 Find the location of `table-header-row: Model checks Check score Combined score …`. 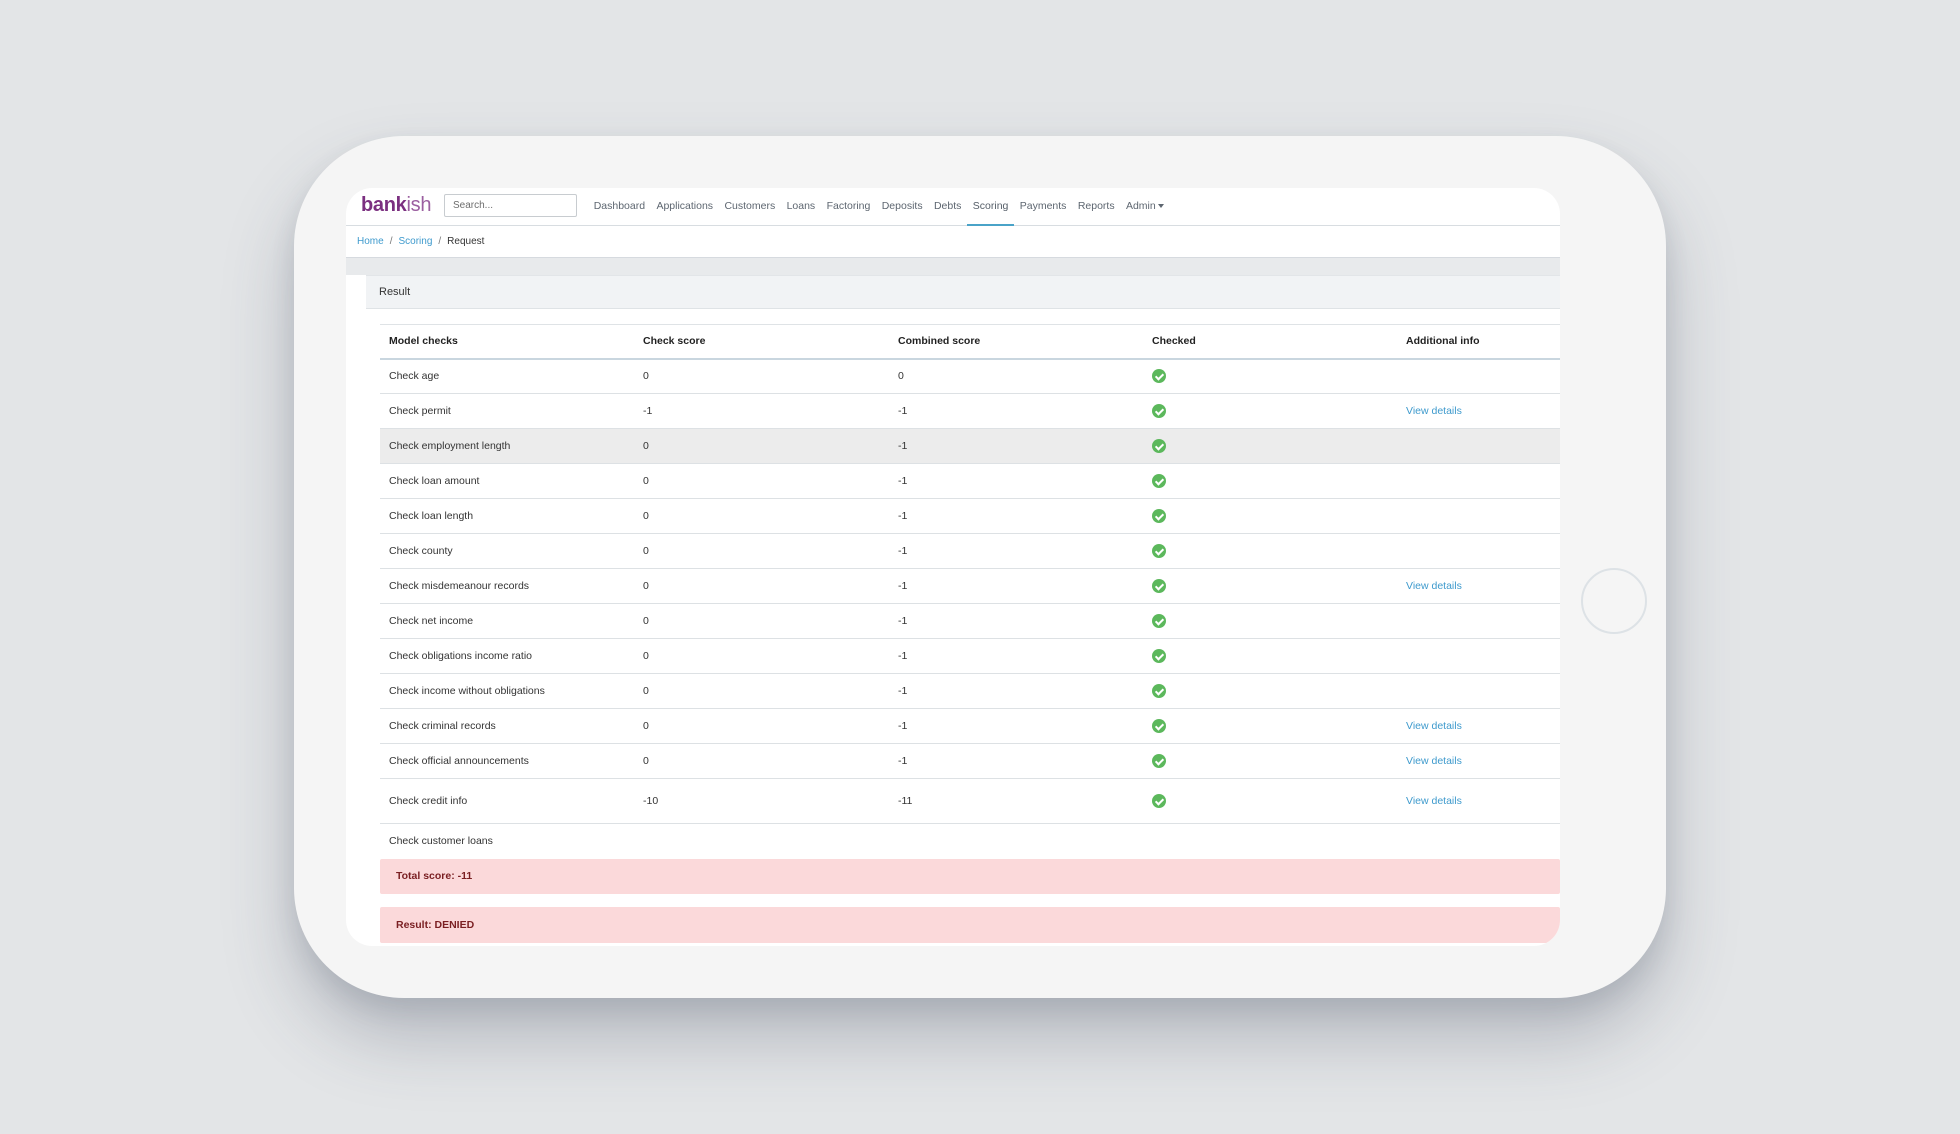

table-header-row: Model checks Check score Combined score … is located at coordinates (970, 342).